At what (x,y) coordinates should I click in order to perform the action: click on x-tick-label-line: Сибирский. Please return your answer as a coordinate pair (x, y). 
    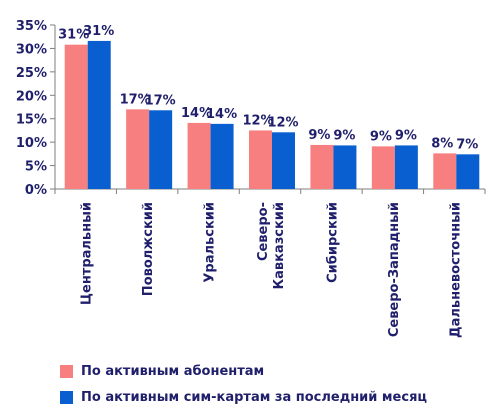
    Looking at the image, I should click on (332, 242).